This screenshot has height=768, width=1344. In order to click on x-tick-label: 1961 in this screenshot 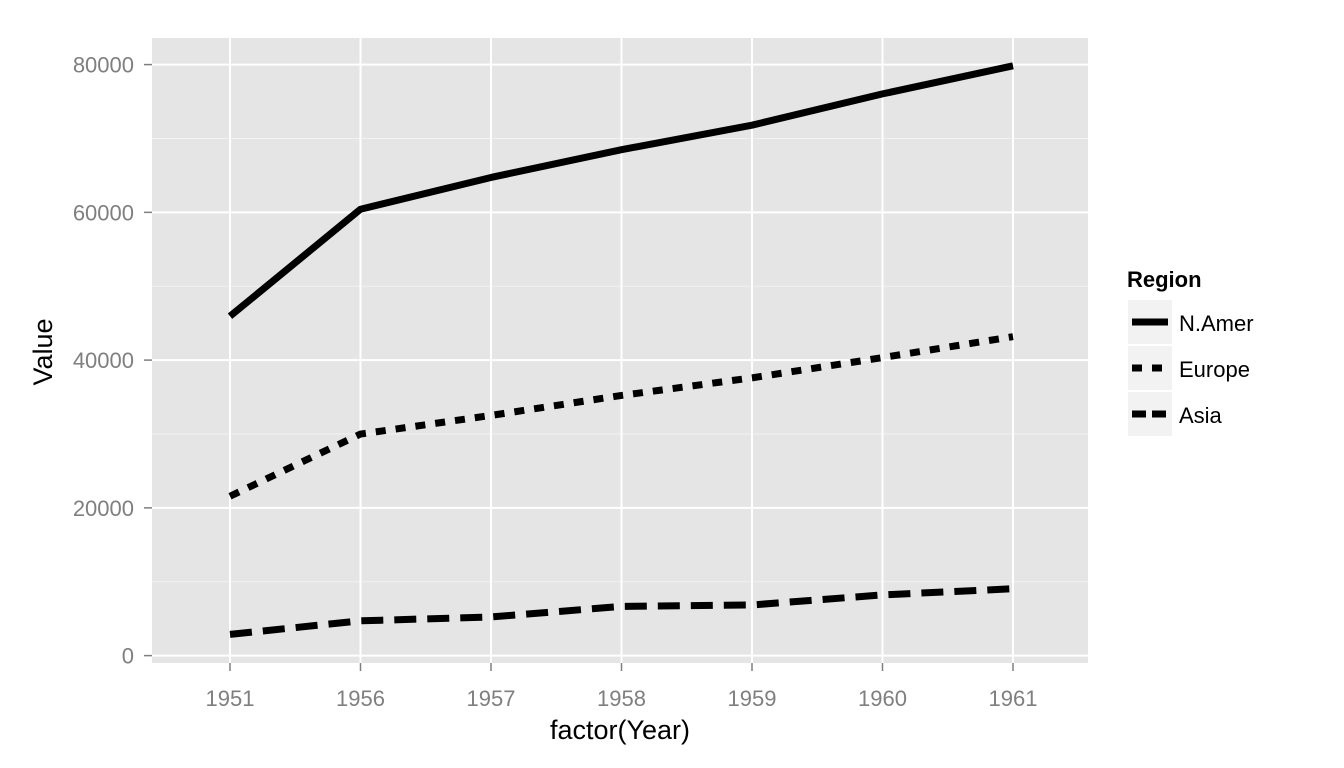, I will do `click(1013, 698)`.